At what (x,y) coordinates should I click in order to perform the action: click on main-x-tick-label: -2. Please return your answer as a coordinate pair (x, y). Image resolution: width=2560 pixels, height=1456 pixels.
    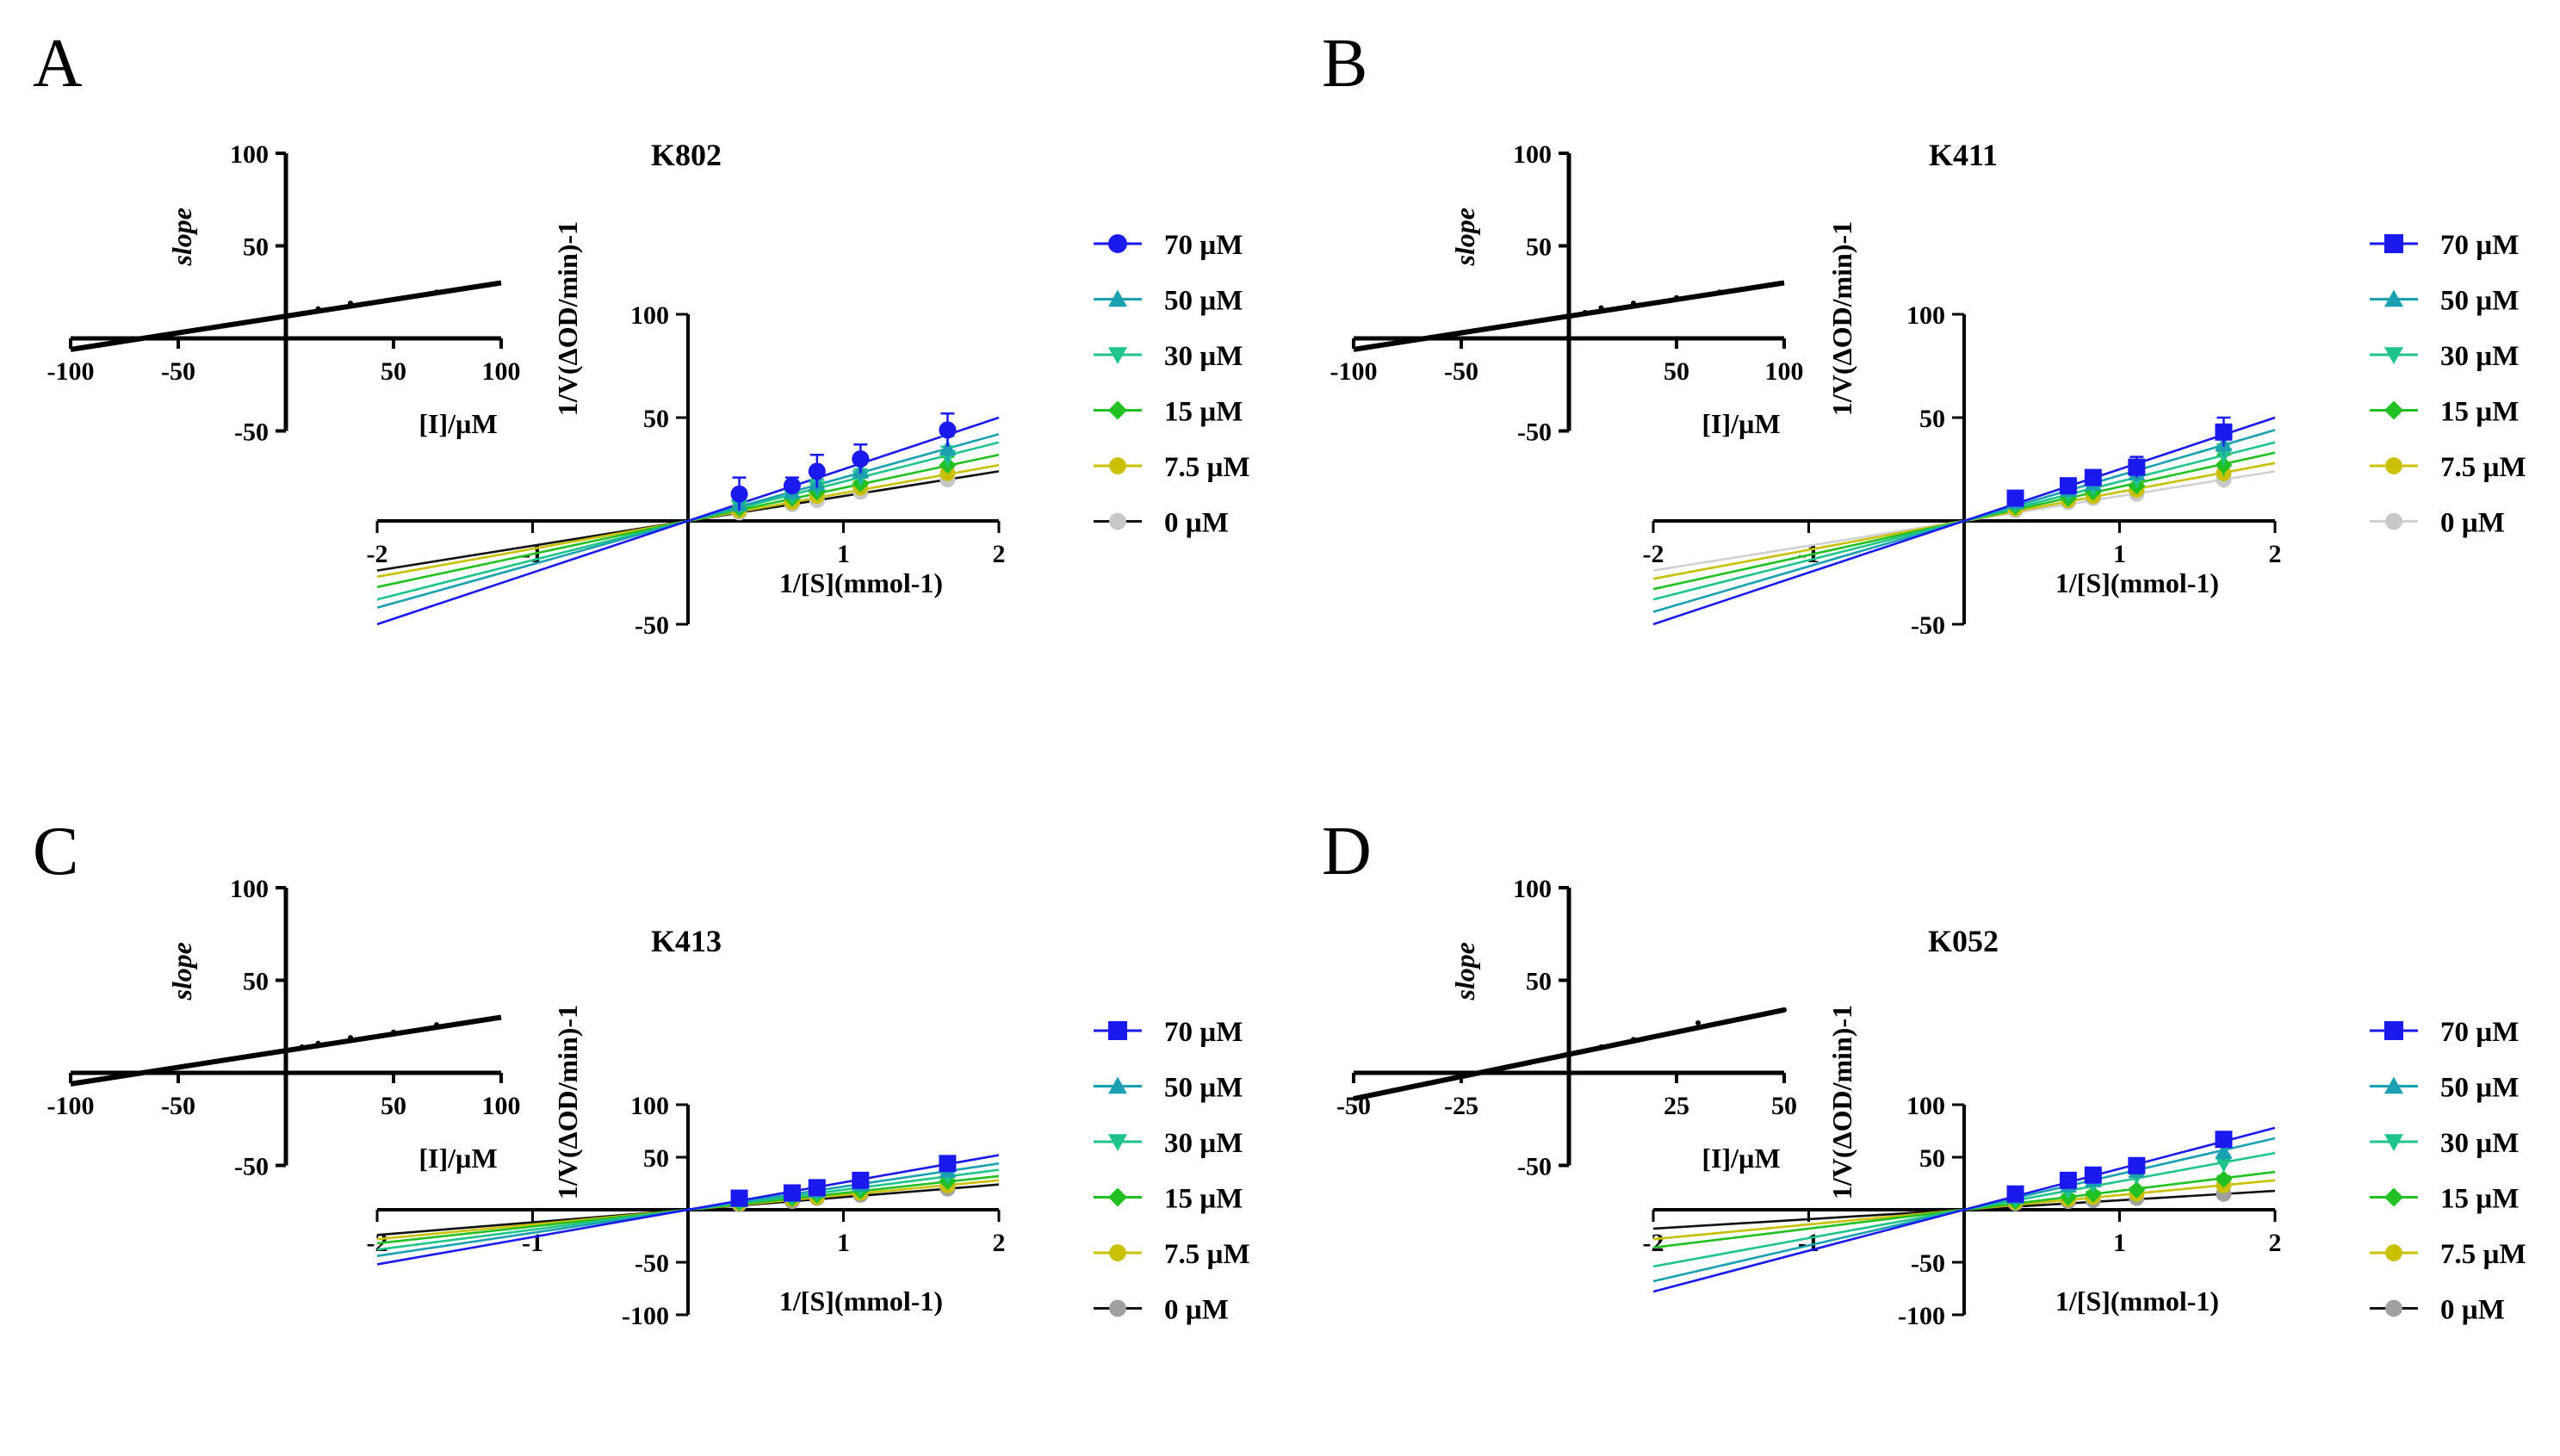
    Looking at the image, I should click on (377, 554).